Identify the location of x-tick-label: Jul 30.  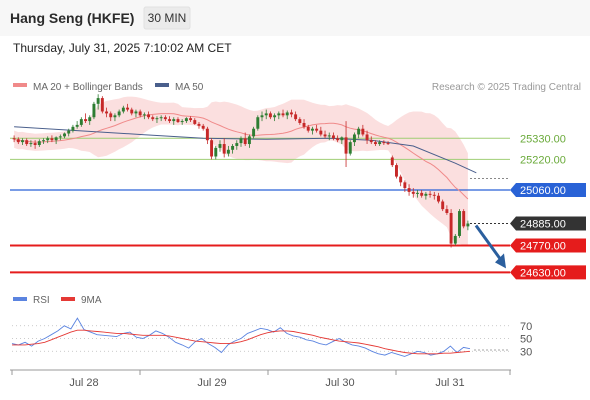
(339, 383).